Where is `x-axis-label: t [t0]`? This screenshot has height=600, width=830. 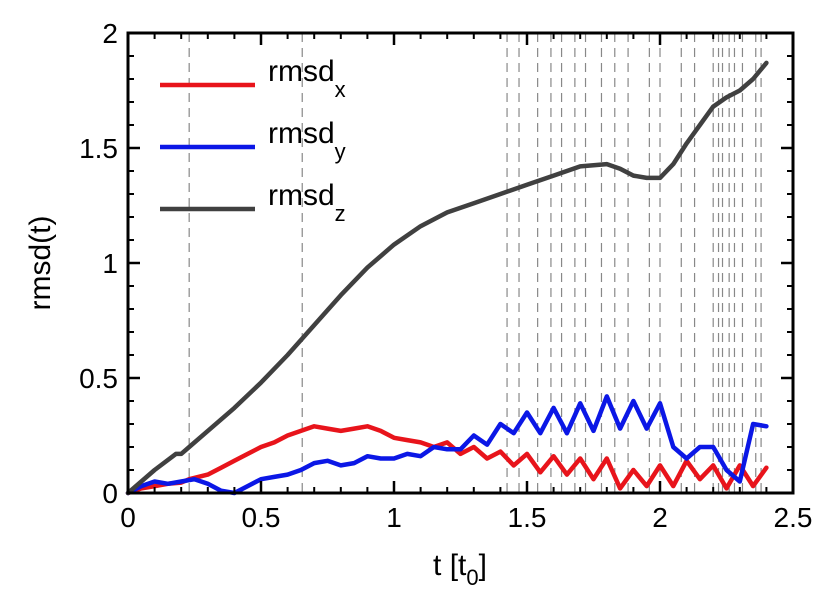
x-axis-label: t [t0] is located at coordinates (460, 569).